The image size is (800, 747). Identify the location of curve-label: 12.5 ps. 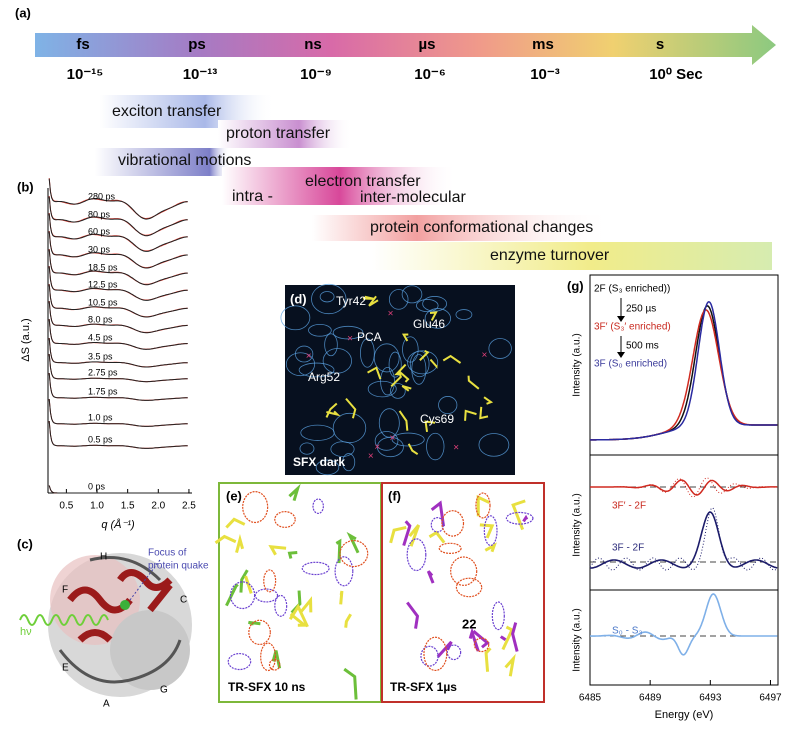
(103, 284).